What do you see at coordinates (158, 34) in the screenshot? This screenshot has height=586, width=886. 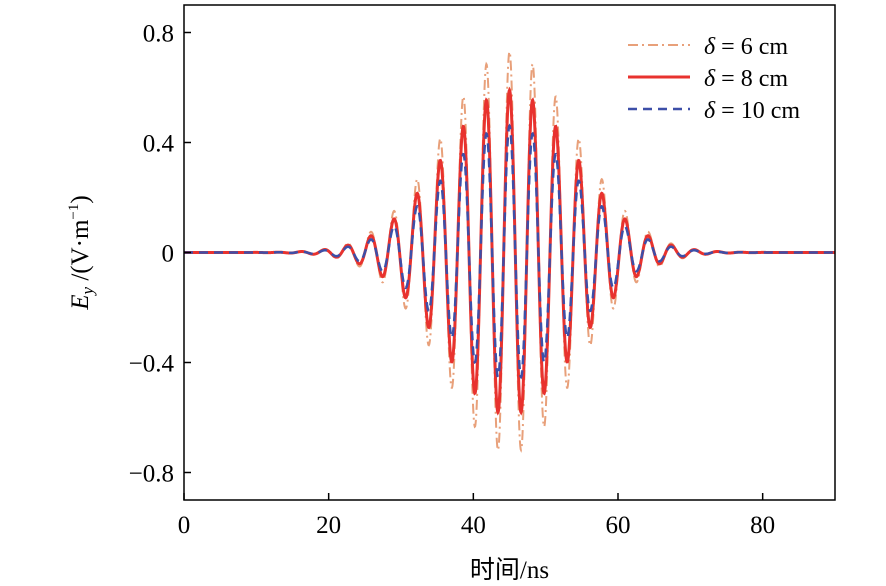 I see `y-tick-label: 0.8` at bounding box center [158, 34].